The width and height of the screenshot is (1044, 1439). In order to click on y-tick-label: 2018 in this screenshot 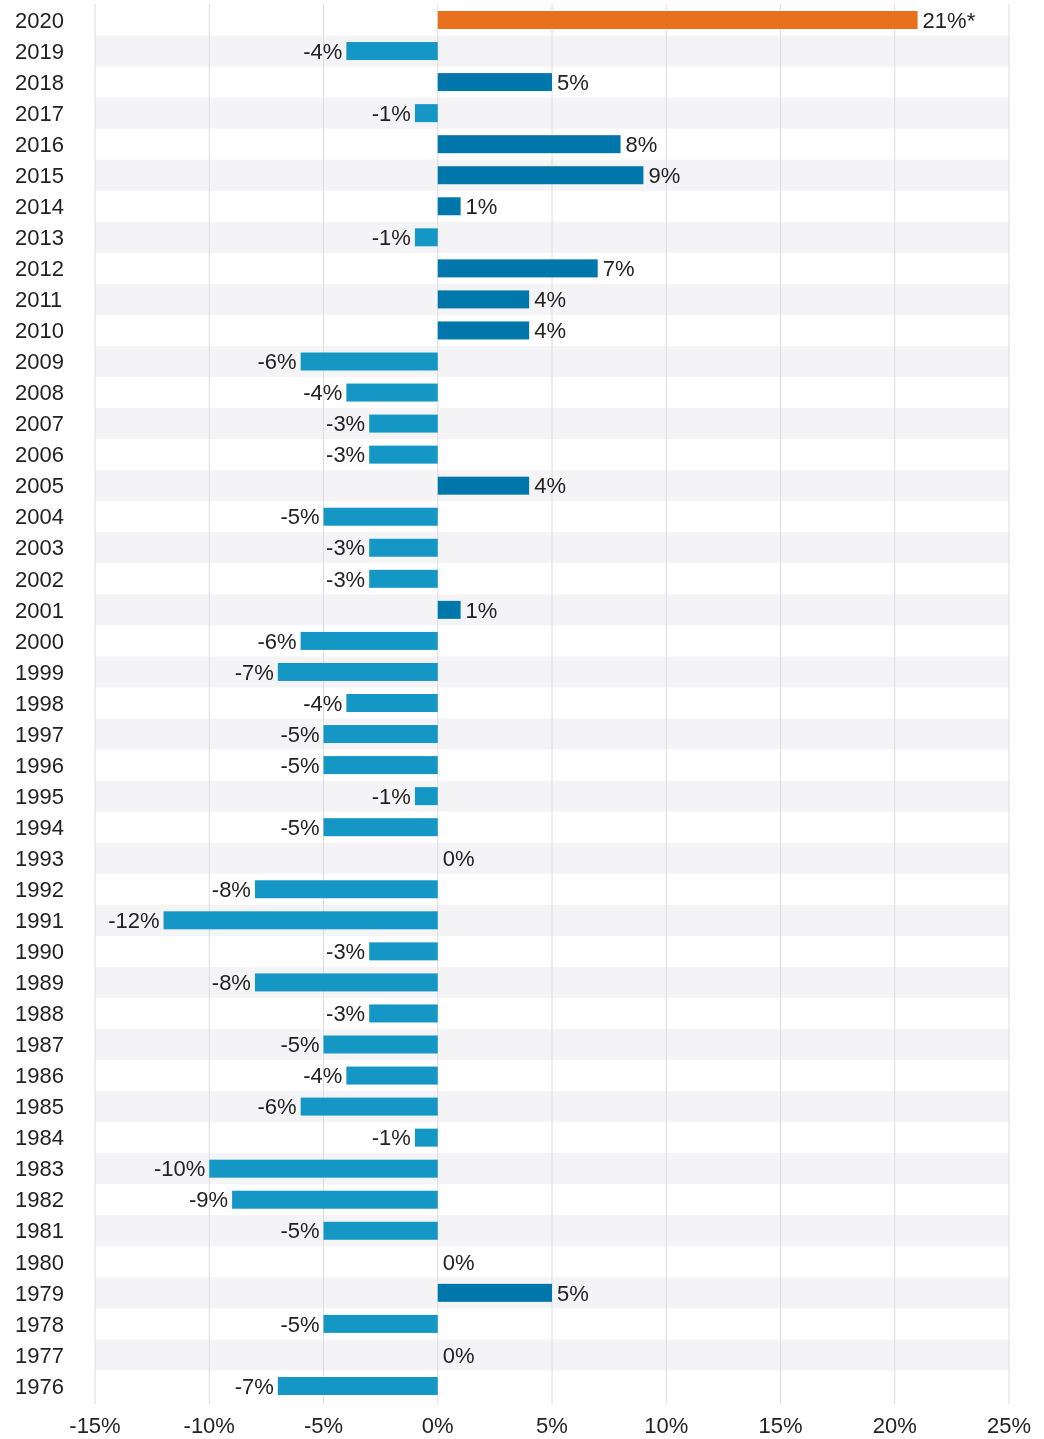, I will do `click(39, 82)`.